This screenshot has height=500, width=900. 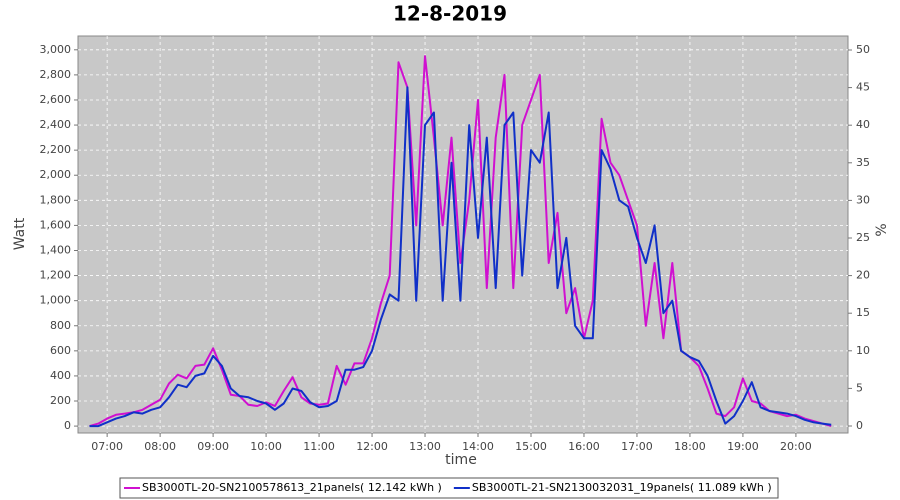 I want to click on x-tick-label: 15:00, so click(x=531, y=446).